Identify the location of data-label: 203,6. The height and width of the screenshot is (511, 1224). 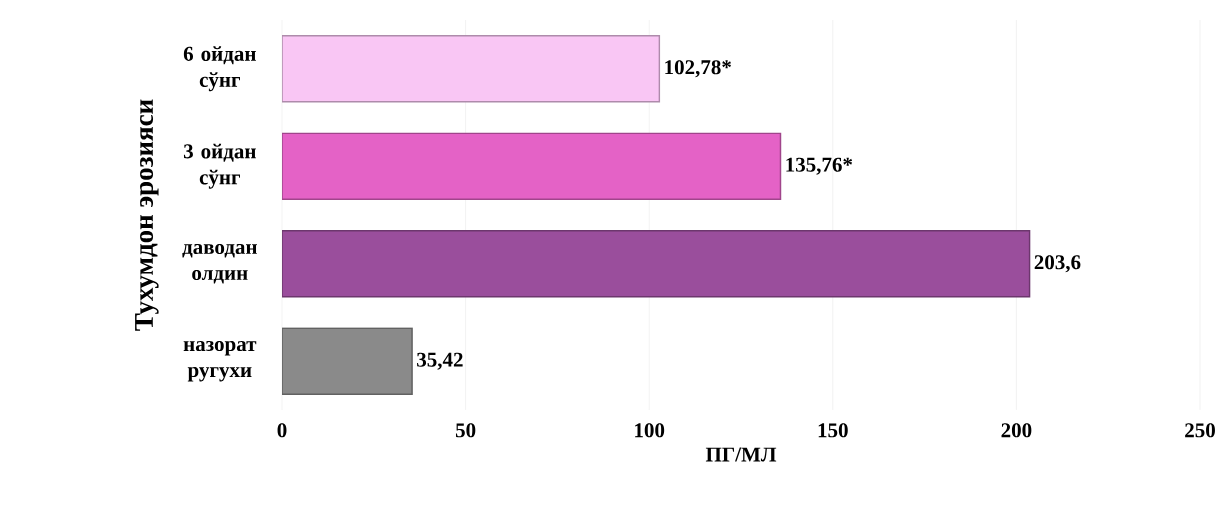
(1057, 264).